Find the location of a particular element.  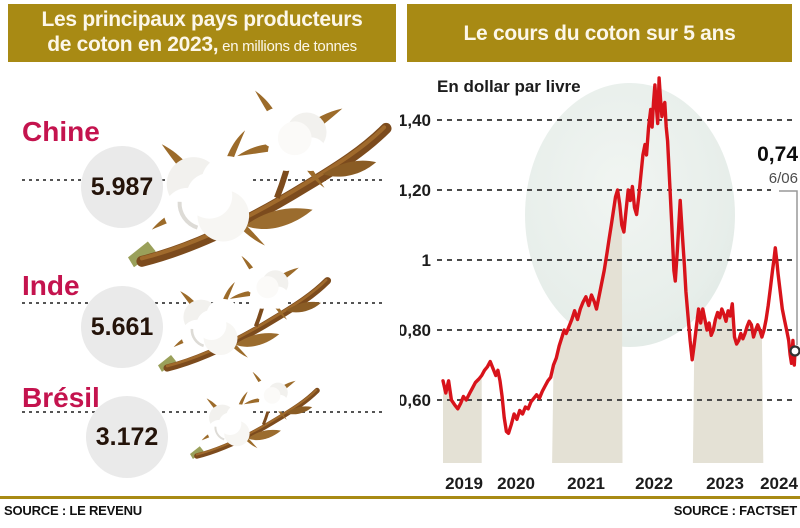

x-tick-2021: 2021 is located at coordinates (586, 483).